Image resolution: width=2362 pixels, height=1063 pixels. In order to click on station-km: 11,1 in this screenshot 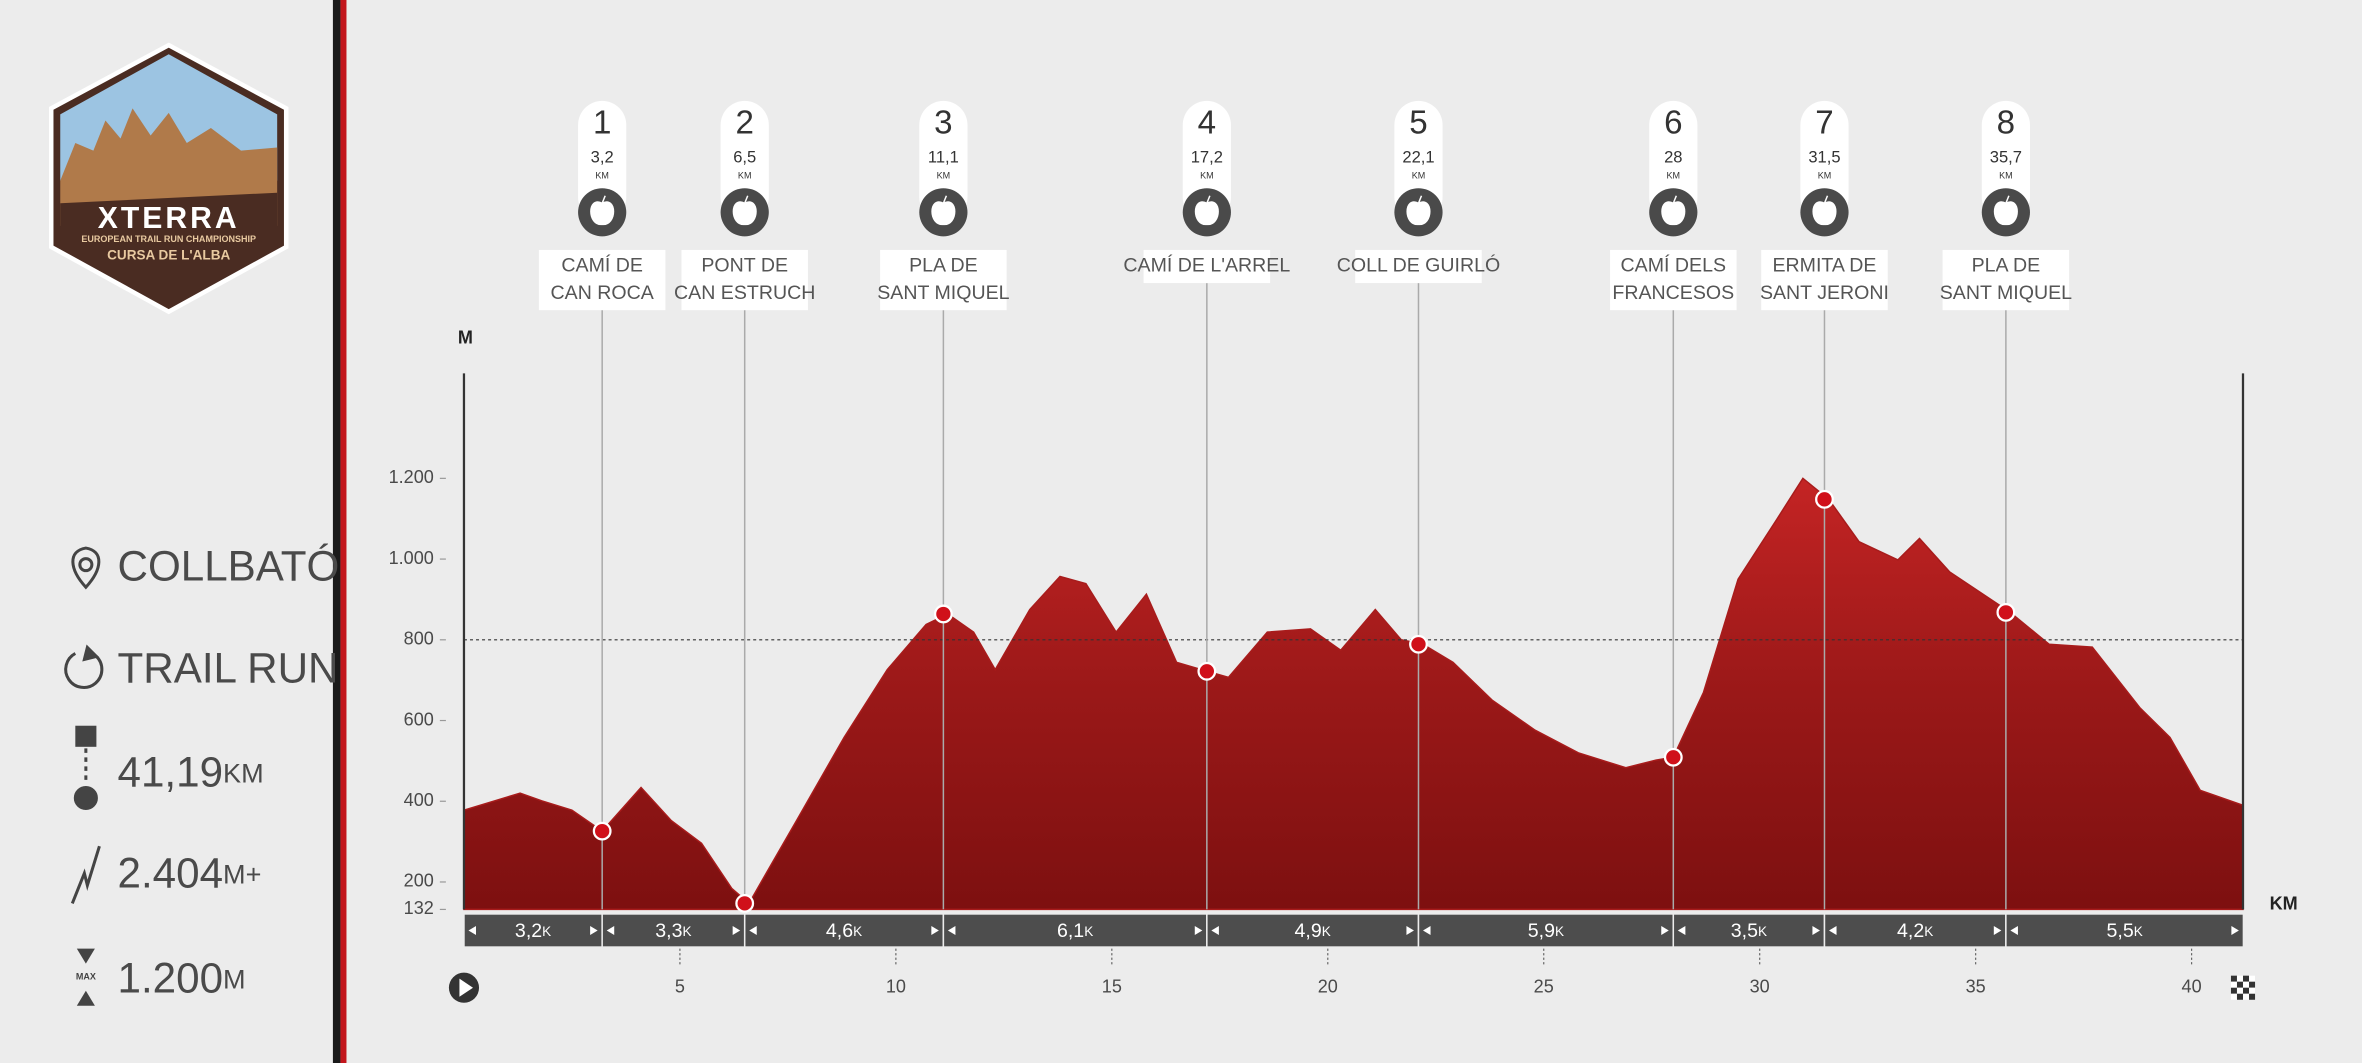, I will do `click(943, 156)`.